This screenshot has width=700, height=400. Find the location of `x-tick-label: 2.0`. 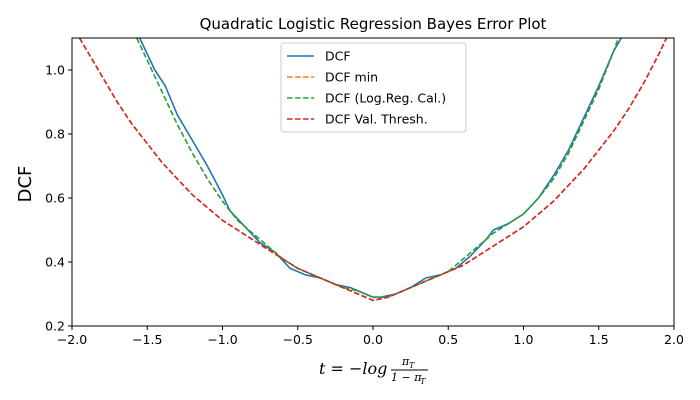

x-tick-label: 2.0 is located at coordinates (674, 339).